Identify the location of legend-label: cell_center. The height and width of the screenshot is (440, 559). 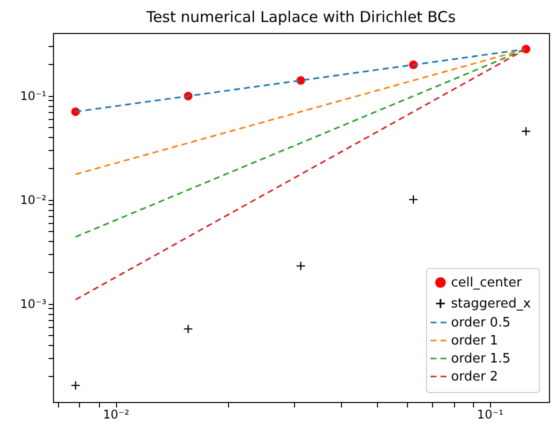
(486, 283).